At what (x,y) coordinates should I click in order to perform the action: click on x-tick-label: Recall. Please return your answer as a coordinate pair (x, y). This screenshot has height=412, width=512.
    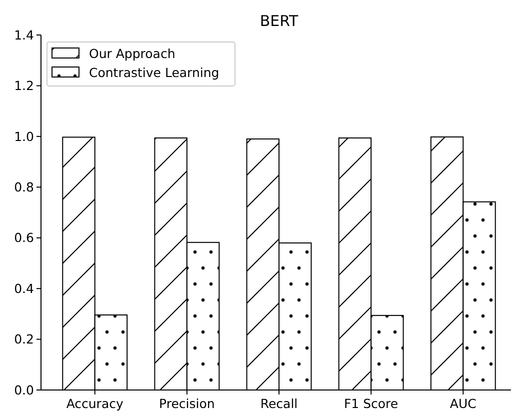
    Looking at the image, I should click on (279, 403).